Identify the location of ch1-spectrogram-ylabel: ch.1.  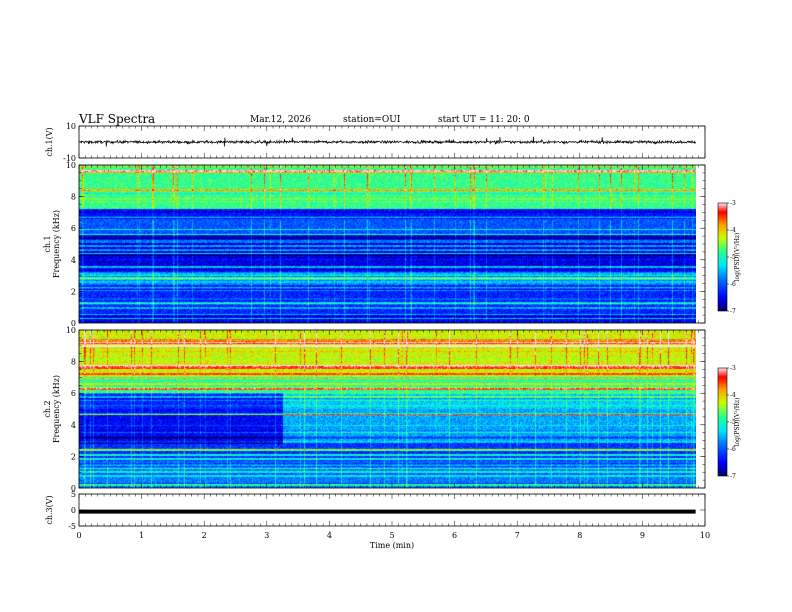
(47, 243).